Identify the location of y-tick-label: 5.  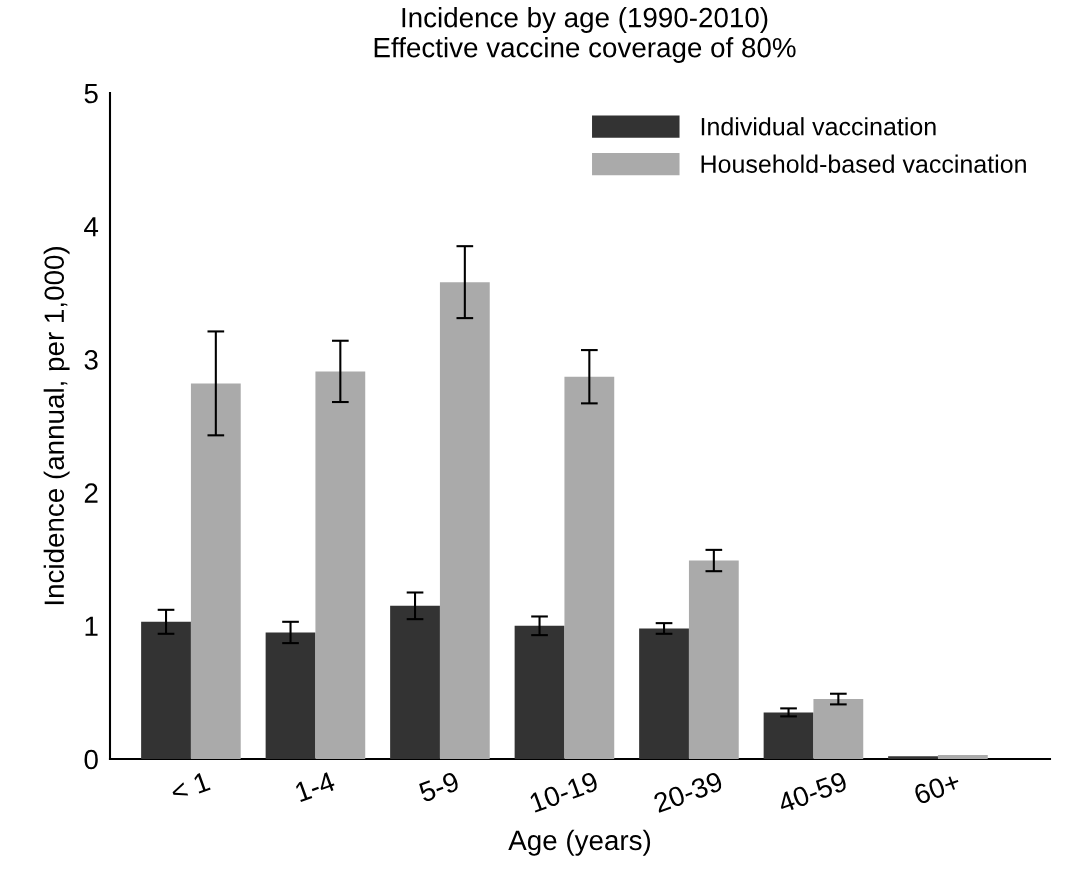
(91, 93).